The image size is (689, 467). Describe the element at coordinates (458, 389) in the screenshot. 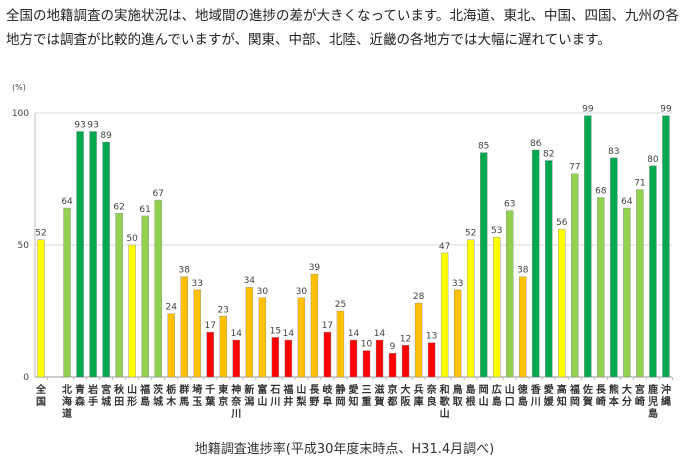

I see `x-tick-label: 鳥` at that location.